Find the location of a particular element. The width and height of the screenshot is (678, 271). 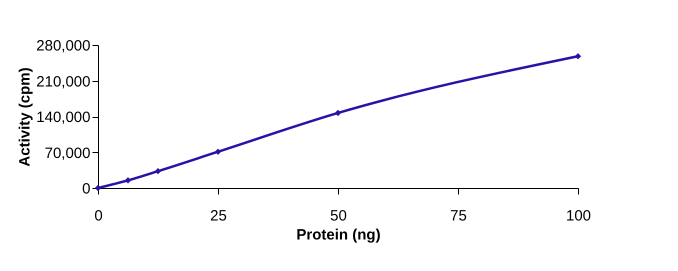

x-tick-label: 100 is located at coordinates (579, 216).